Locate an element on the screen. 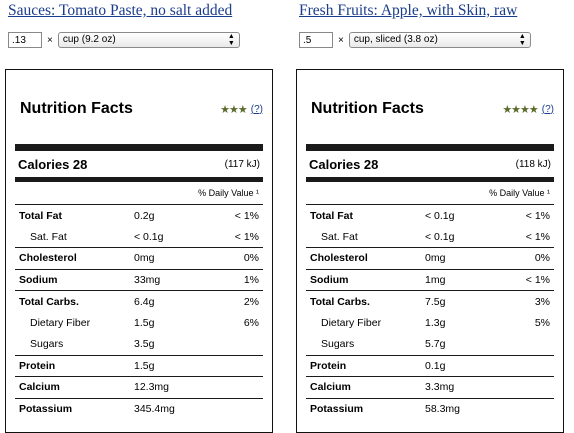 The height and width of the screenshot is (433, 574). nutrient-row-potassium: Potassium 345.4mg is located at coordinates (139, 410).